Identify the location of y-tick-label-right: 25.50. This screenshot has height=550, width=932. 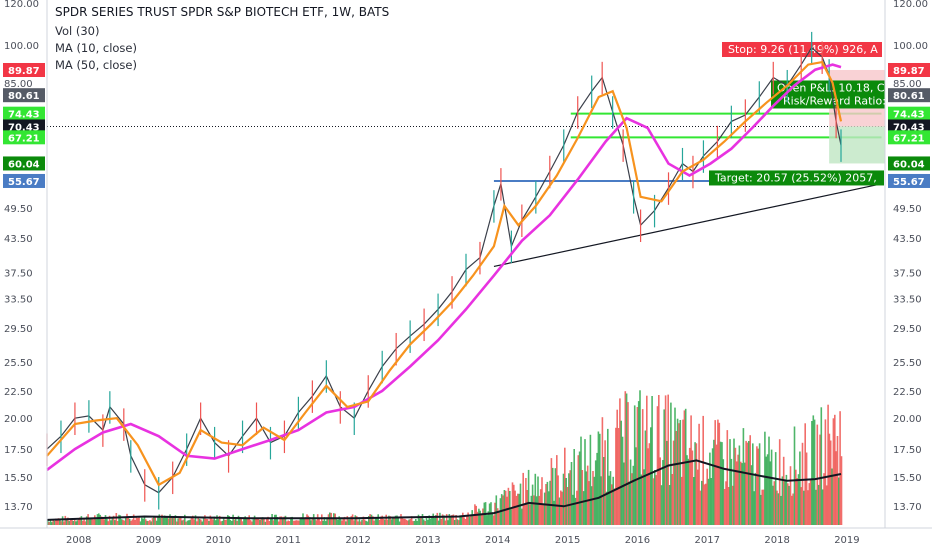
(907, 363).